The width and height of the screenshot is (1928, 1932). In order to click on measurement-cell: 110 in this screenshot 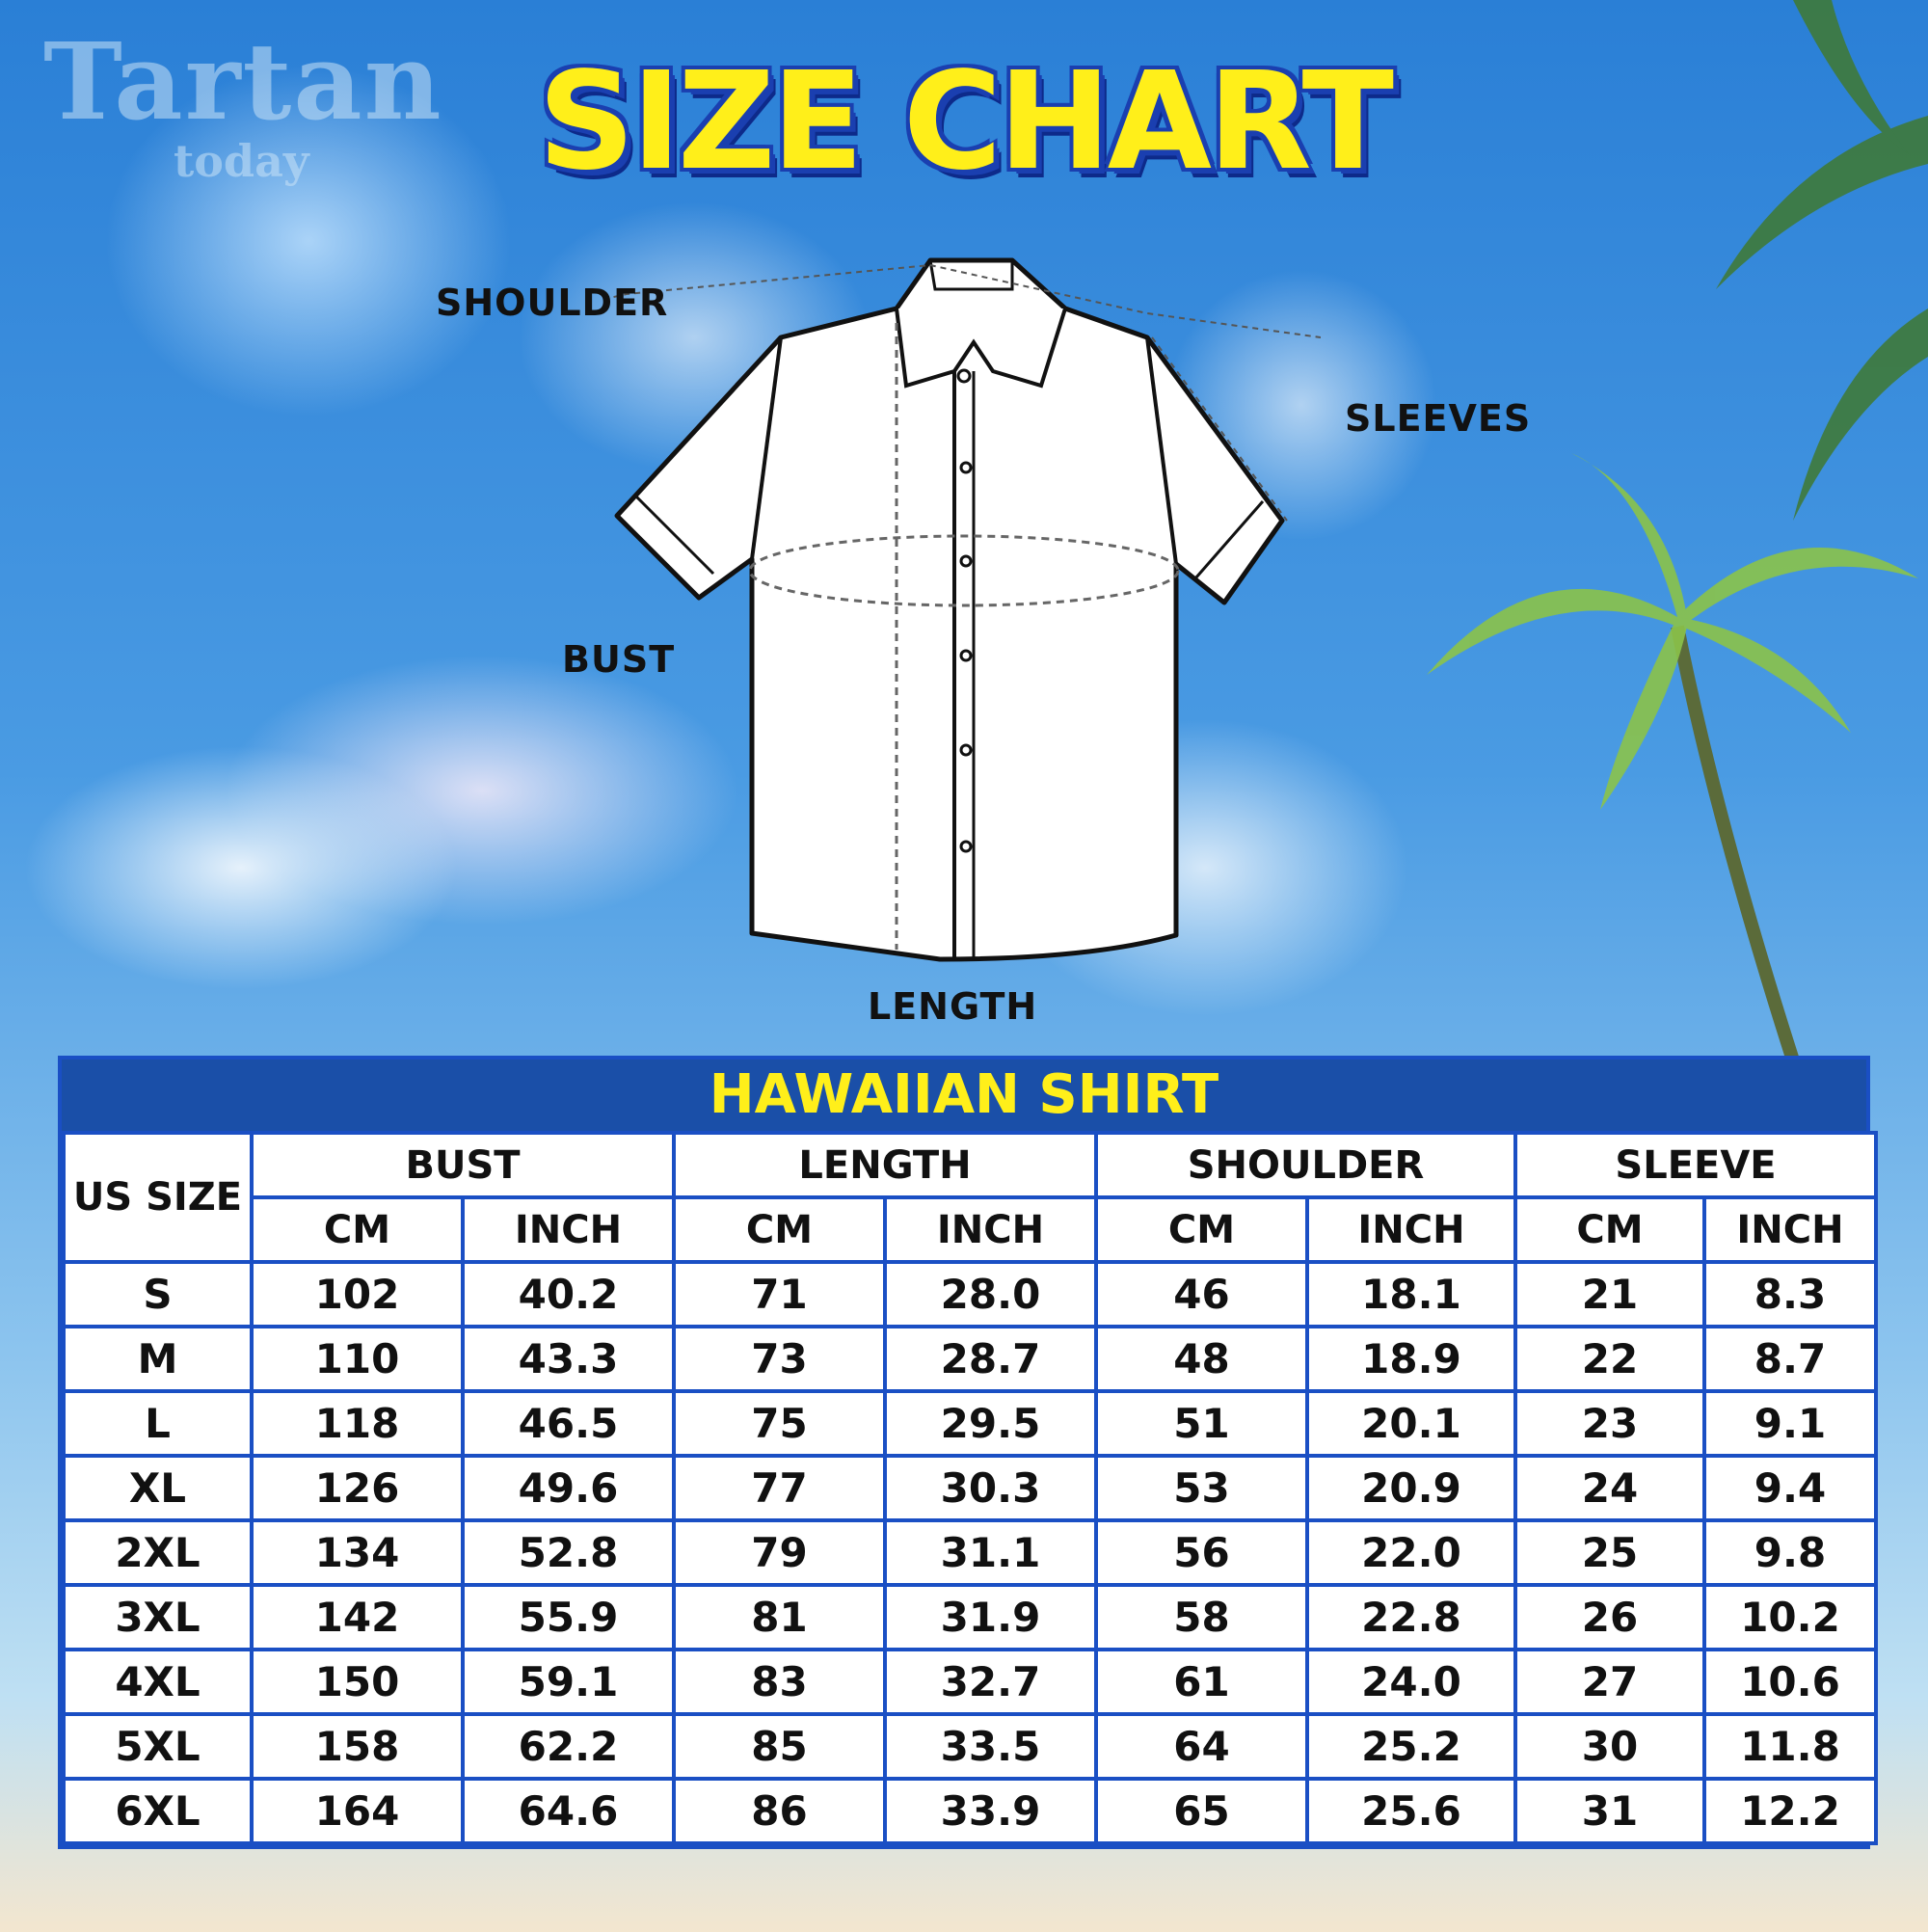, I will do `click(358, 1359)`.